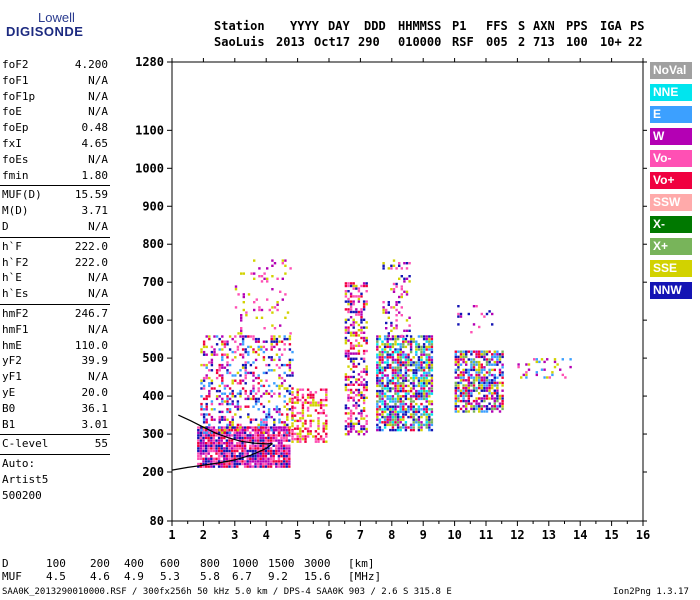  Describe the element at coordinates (281, 563) in the screenshot. I see `footer-d-value: 1500` at that location.